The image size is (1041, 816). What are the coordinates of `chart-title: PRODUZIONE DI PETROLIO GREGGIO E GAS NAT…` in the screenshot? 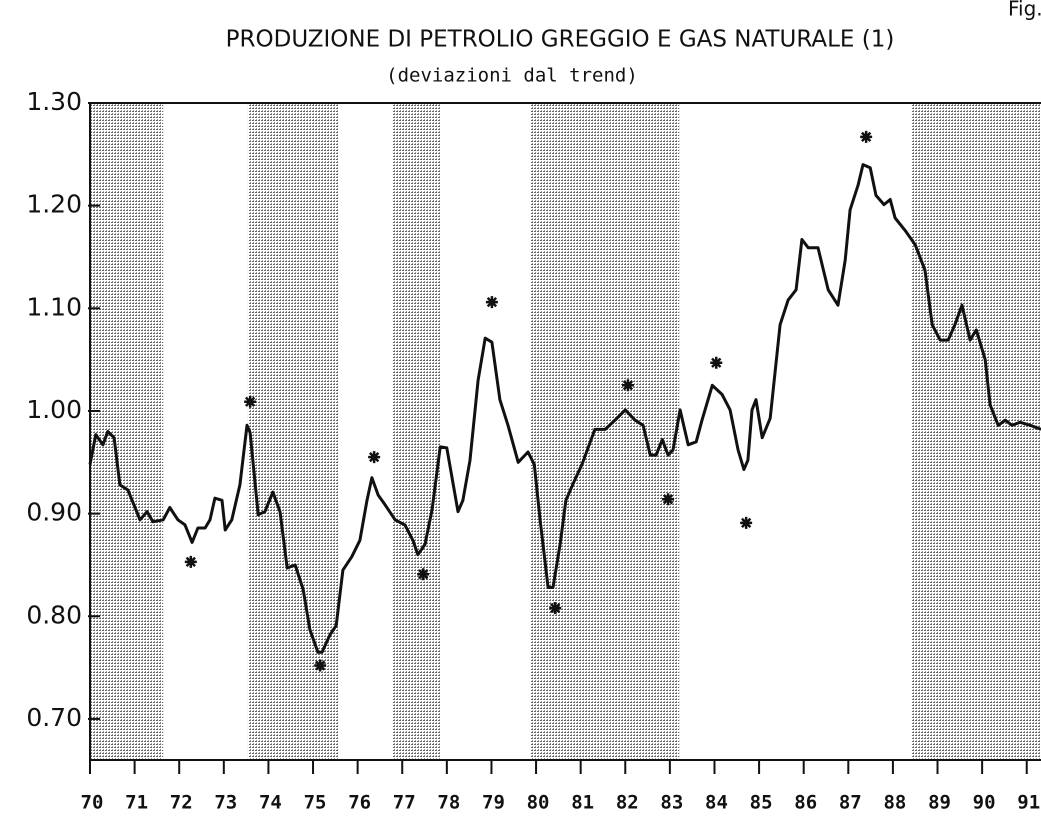 It's located at (560, 40).